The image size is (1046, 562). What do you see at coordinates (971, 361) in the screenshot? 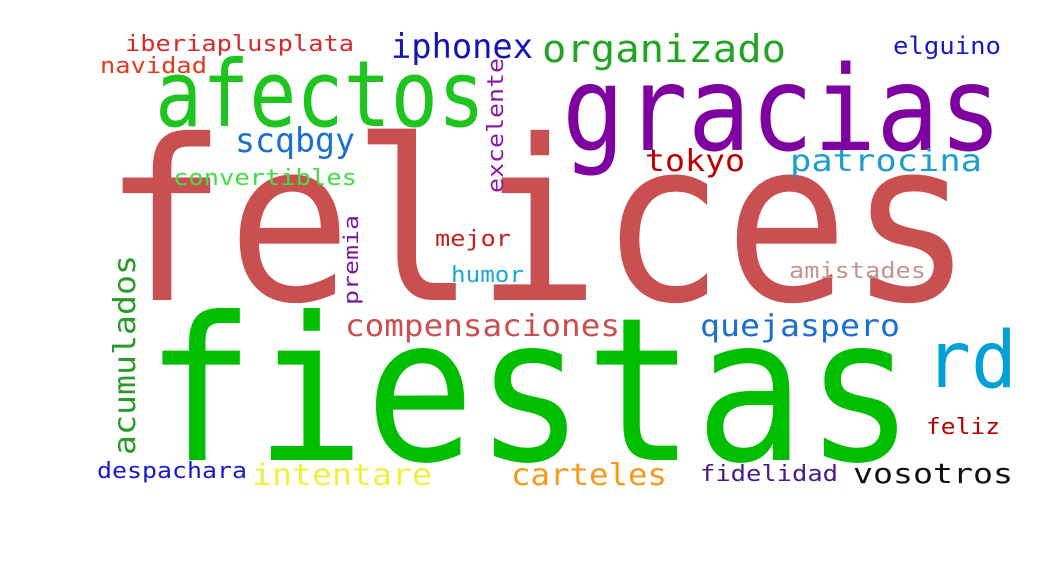
I see `word-rd: rd` at bounding box center [971, 361].